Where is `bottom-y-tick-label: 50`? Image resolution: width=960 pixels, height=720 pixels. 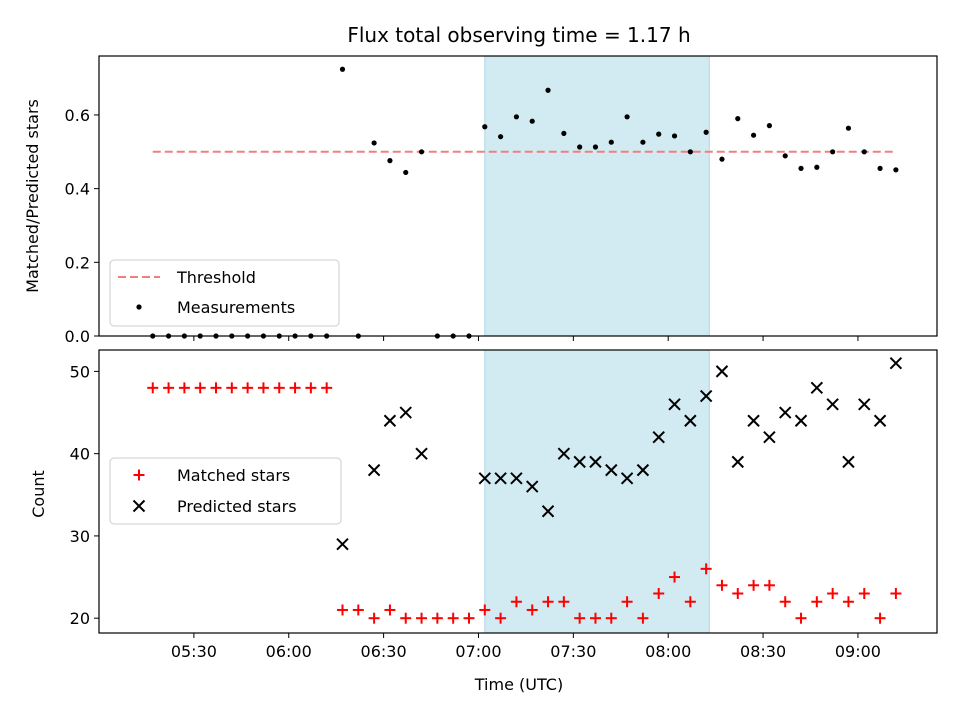 bottom-y-tick-label: 50 is located at coordinates (80, 371).